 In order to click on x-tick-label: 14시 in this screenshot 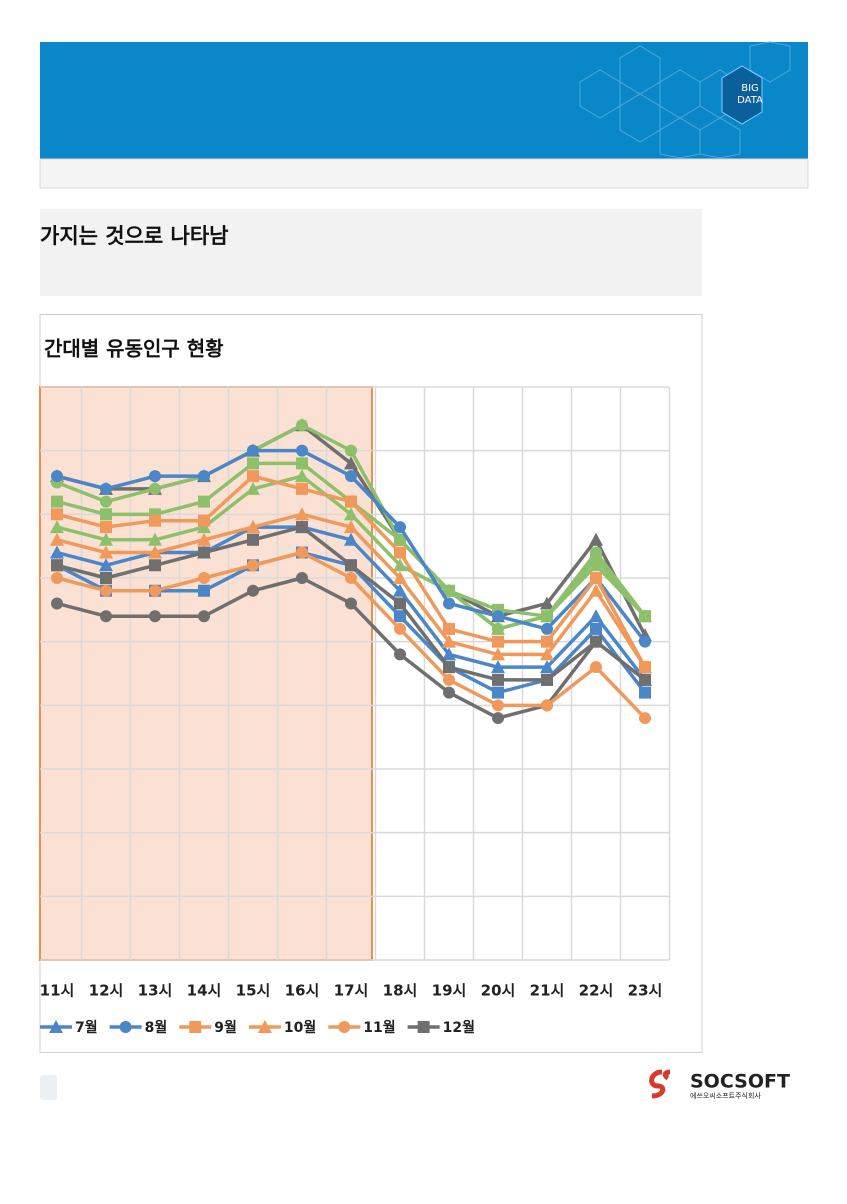, I will do `click(204, 991)`.